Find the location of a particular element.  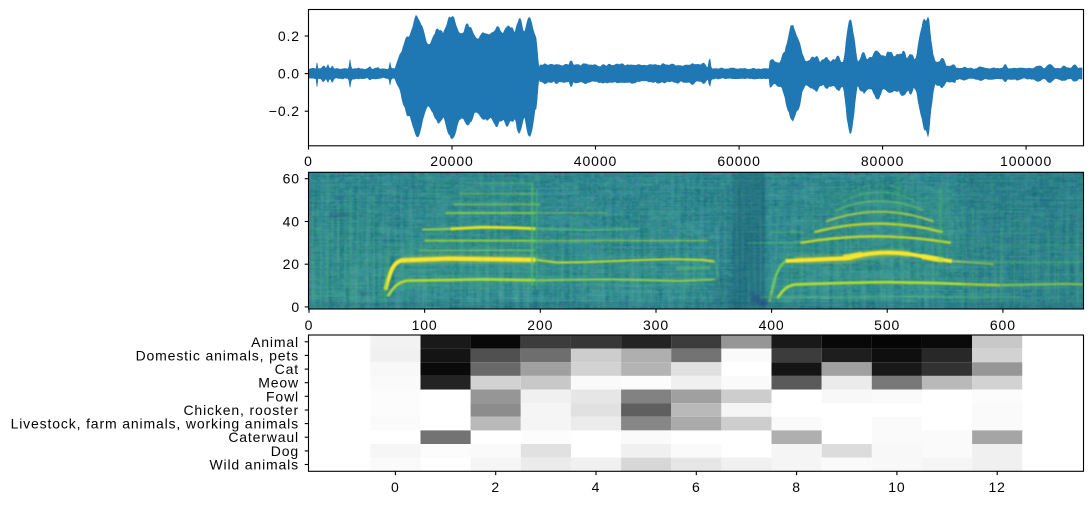

svg-text: 60000 is located at coordinates (738, 161).